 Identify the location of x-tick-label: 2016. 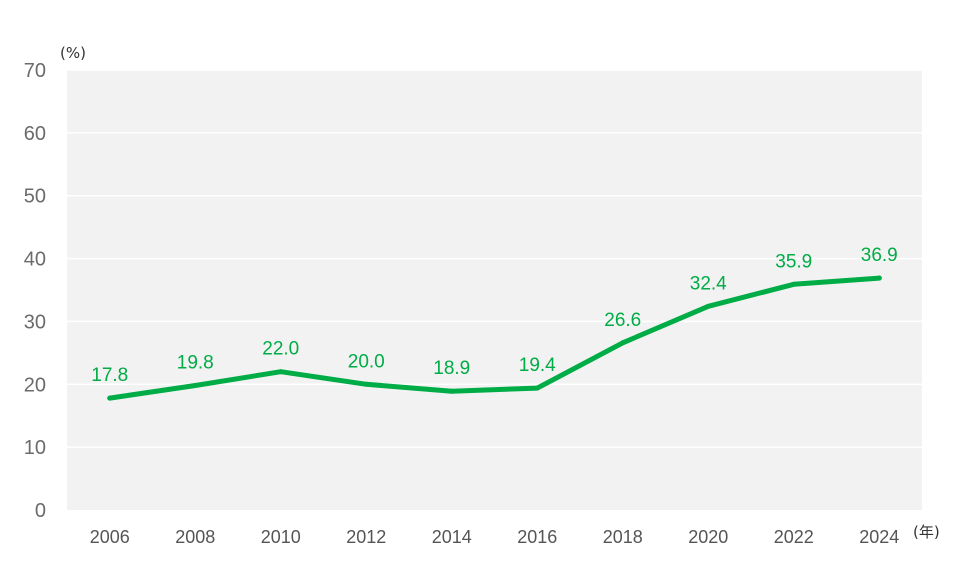
(537, 537).